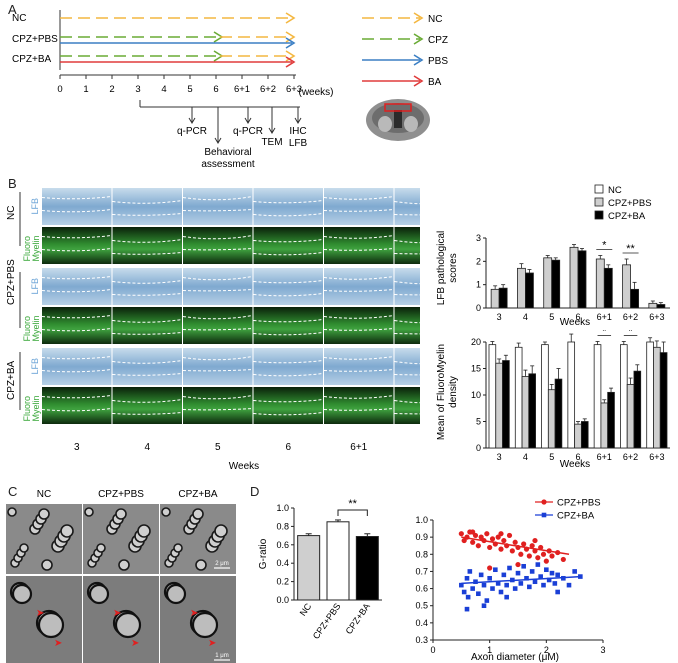 The width and height of the screenshot is (678, 663). What do you see at coordinates (515, 657) in the screenshot?
I see `scatter-xlabel: Axon diameter (μM)` at bounding box center [515, 657].